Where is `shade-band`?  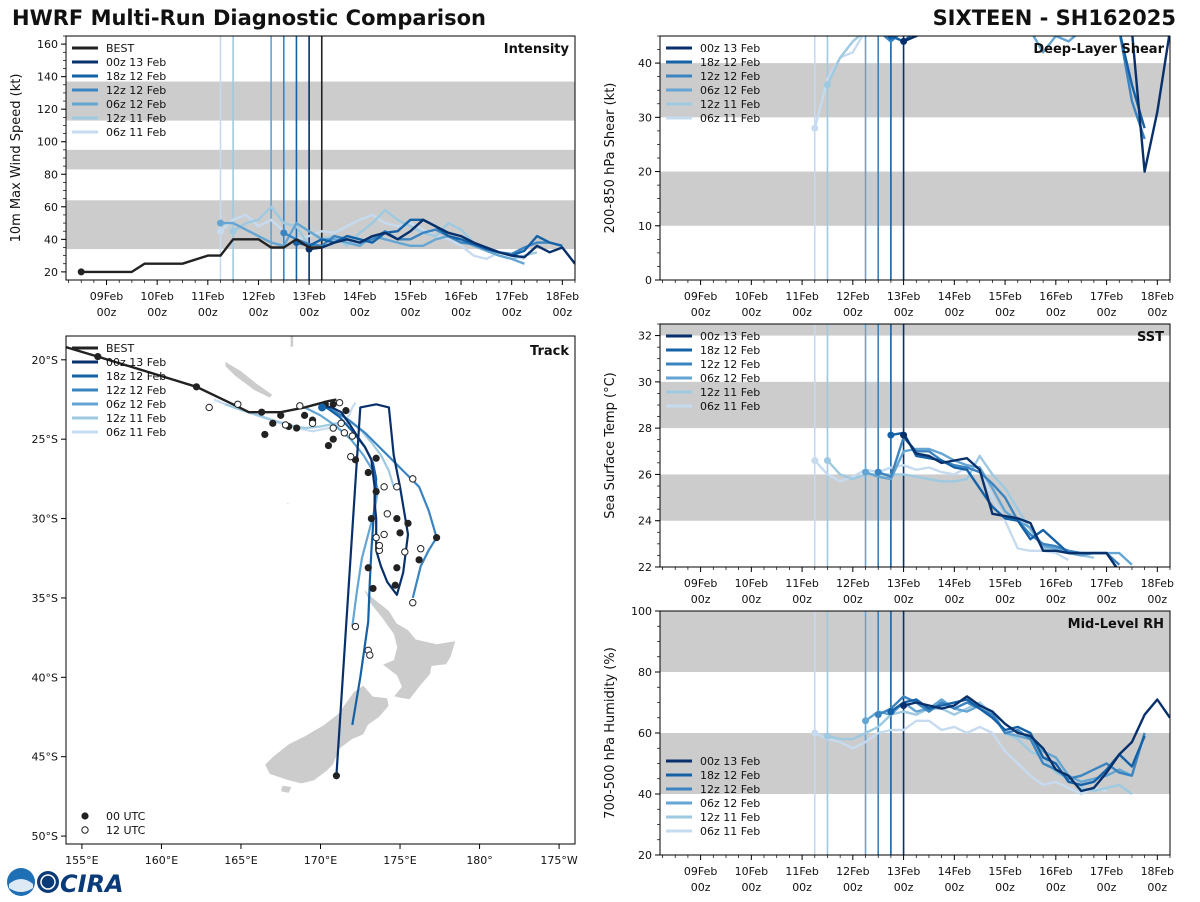 shade-band is located at coordinates (915, 90).